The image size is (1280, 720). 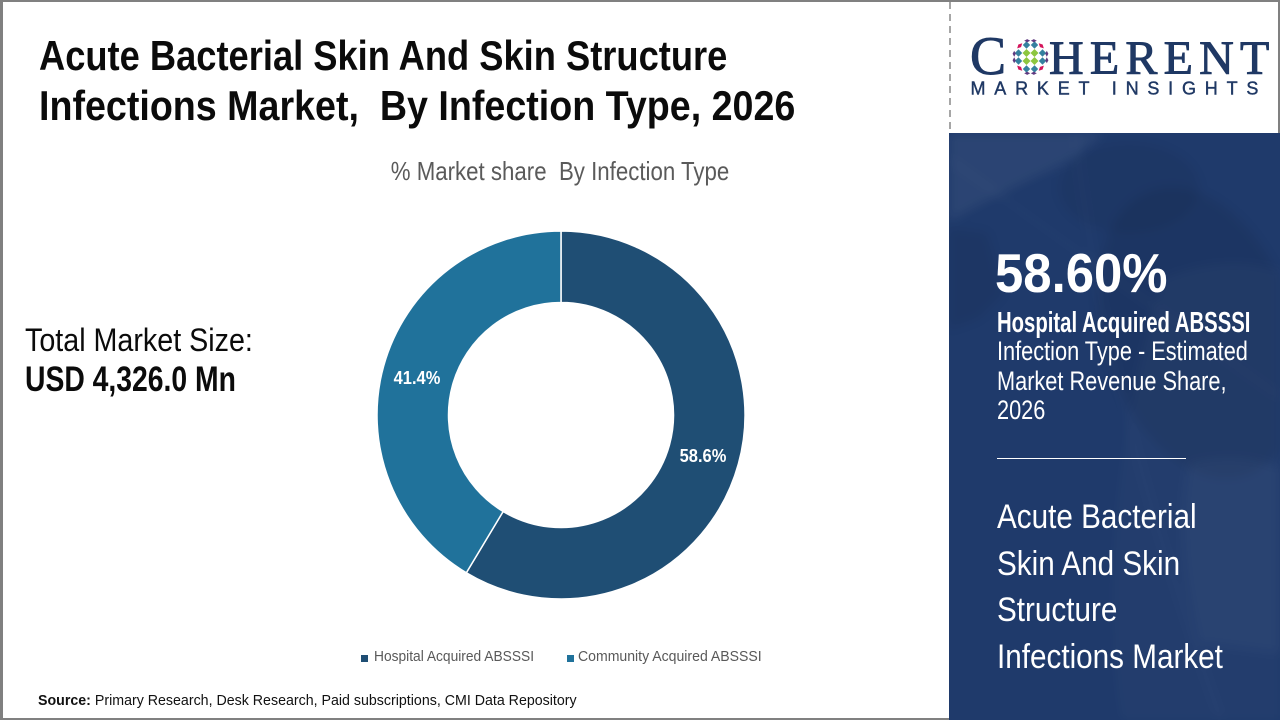 What do you see at coordinates (1119, 89) in the screenshot?
I see `svg-text: MARKET INSIGHTS` at bounding box center [1119, 89].